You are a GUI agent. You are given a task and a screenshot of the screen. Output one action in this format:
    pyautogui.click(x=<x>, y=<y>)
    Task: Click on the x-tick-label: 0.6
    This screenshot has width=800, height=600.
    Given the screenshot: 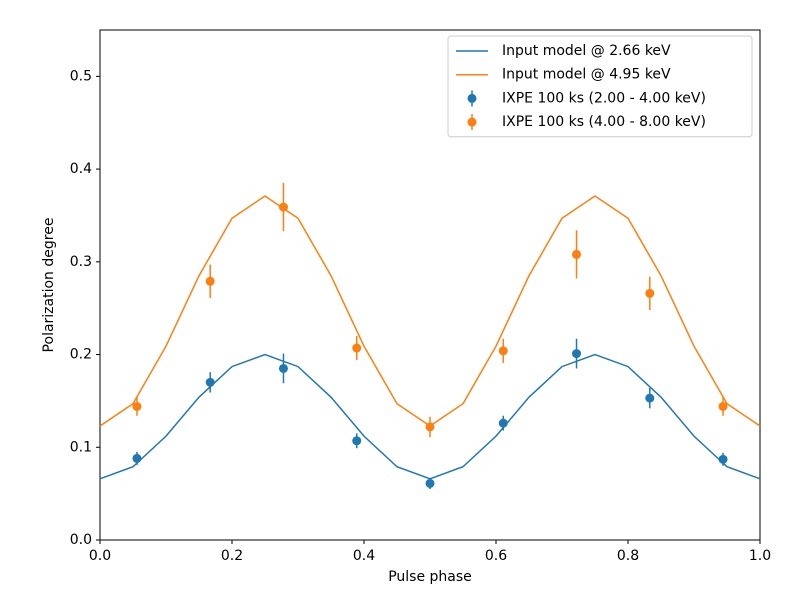 What is the action you would take?
    pyautogui.click(x=496, y=556)
    